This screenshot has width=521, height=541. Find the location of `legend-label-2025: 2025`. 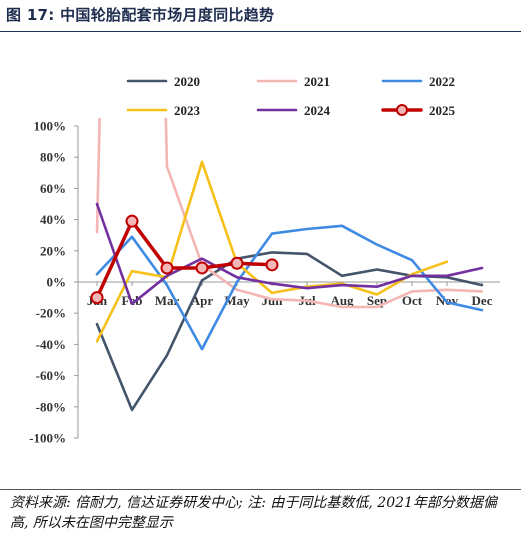

legend-label-2025: 2025 is located at coordinates (442, 110).